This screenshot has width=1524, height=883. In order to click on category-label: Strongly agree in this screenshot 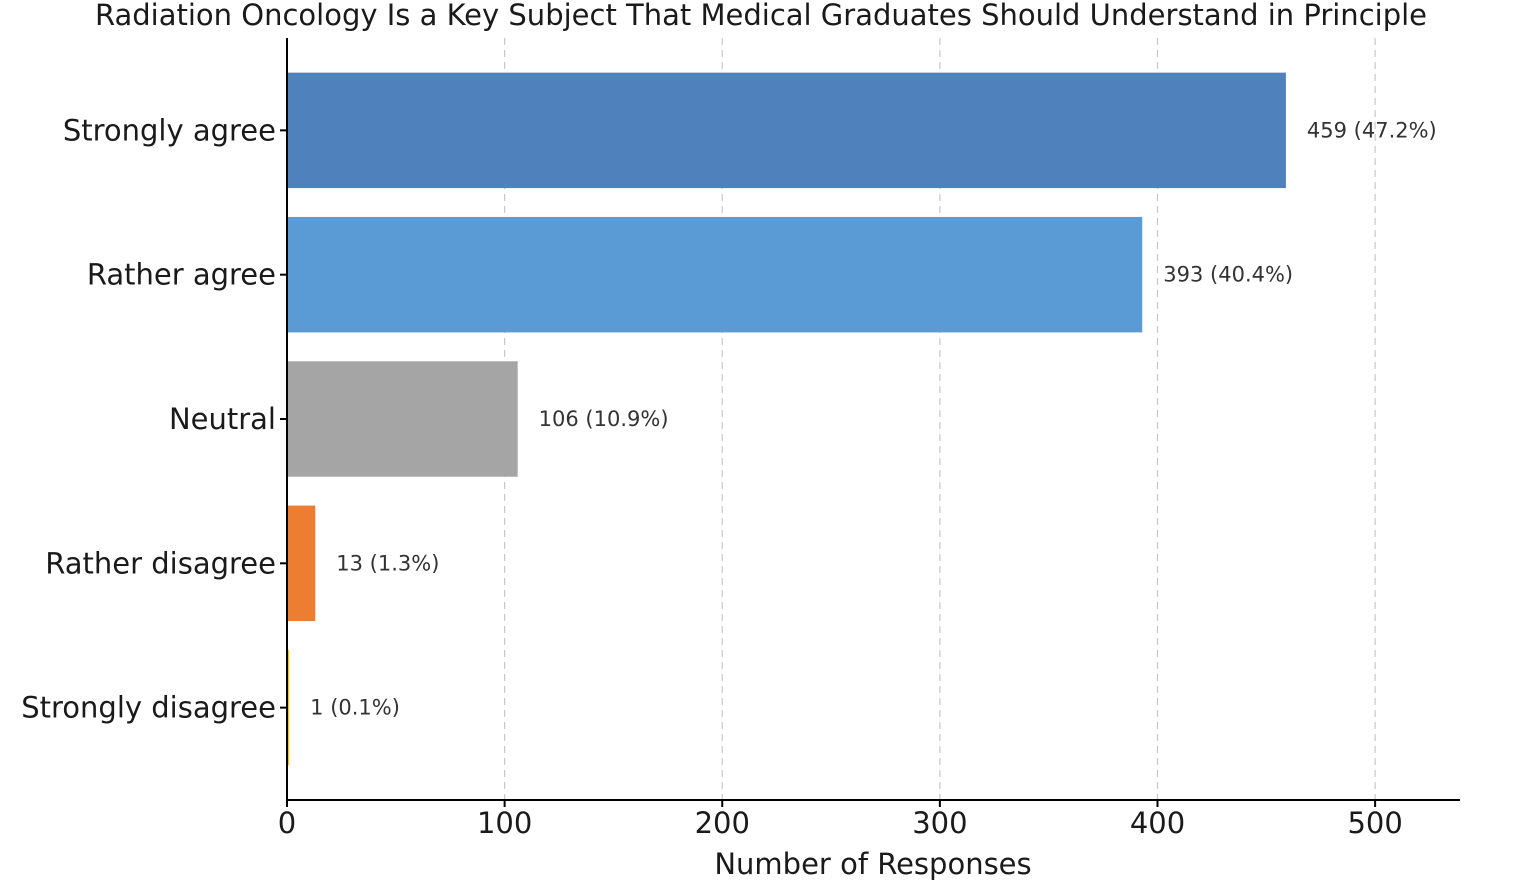, I will do `click(169, 130)`.